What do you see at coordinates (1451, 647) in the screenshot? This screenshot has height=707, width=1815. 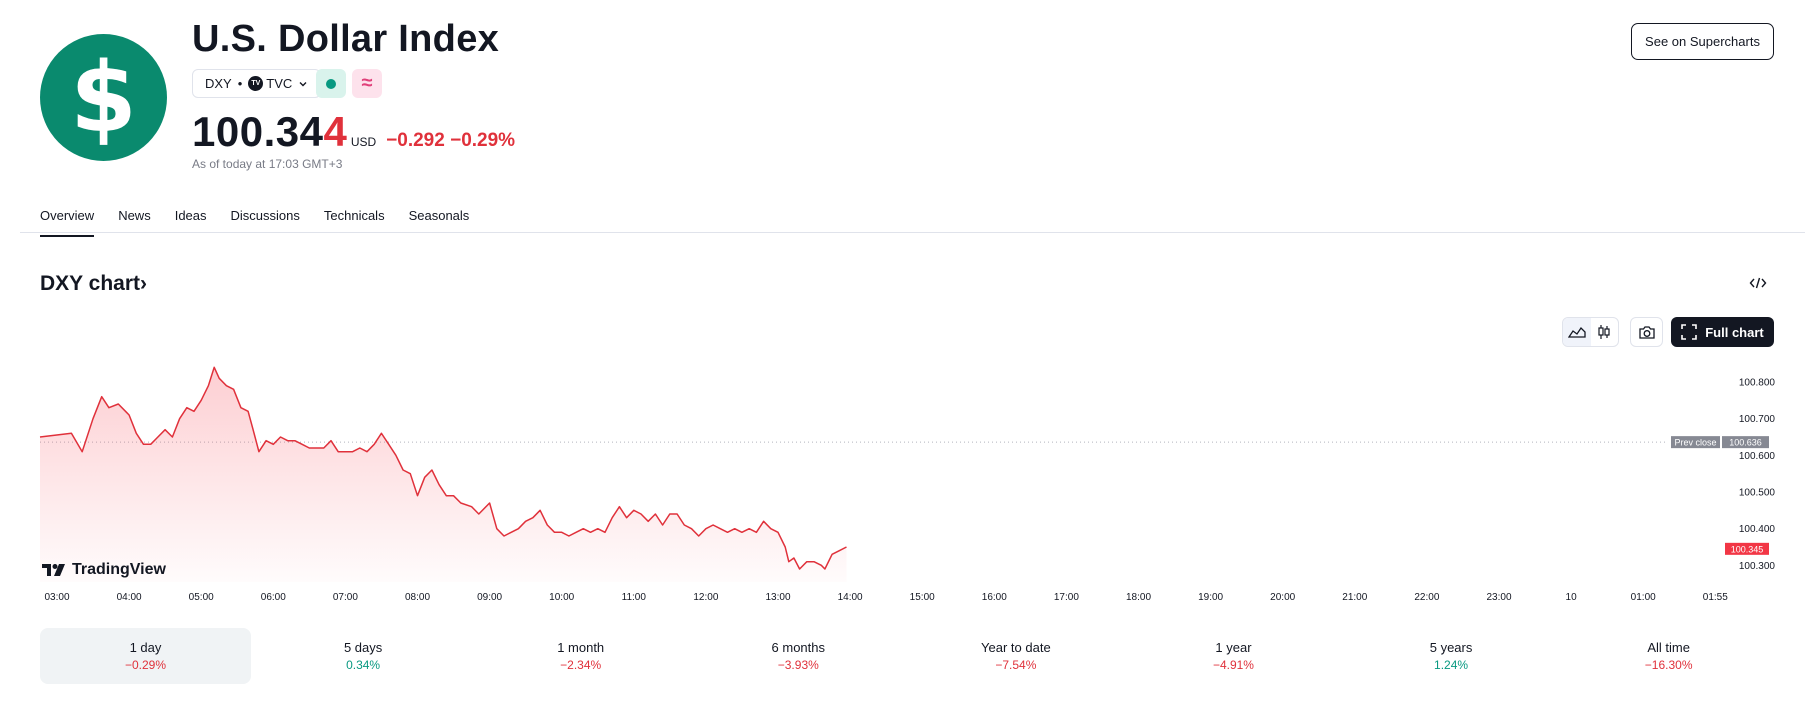 I see `period-label: 5 years` at bounding box center [1451, 647].